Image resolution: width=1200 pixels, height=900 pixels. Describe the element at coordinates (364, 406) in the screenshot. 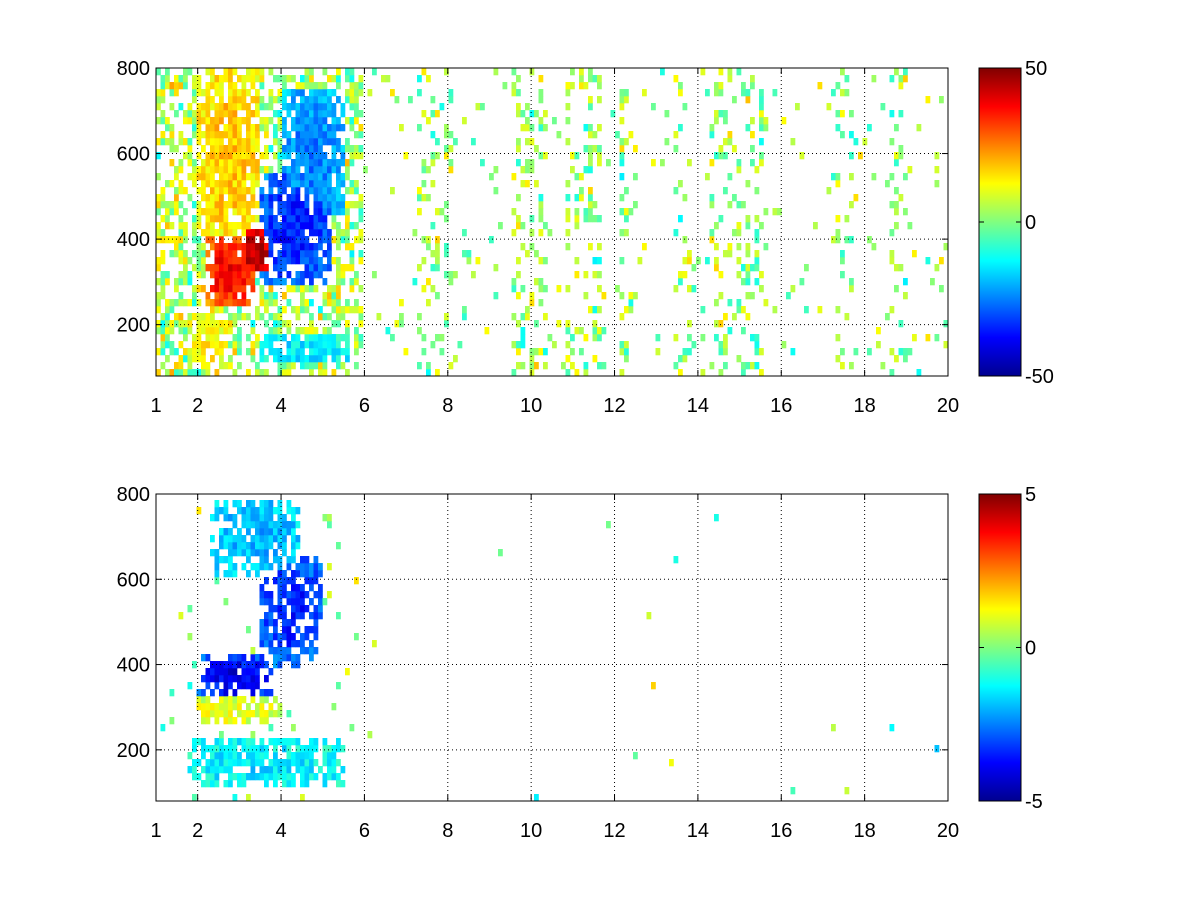

I see `chart-1-x-tick-label: 6` at that location.